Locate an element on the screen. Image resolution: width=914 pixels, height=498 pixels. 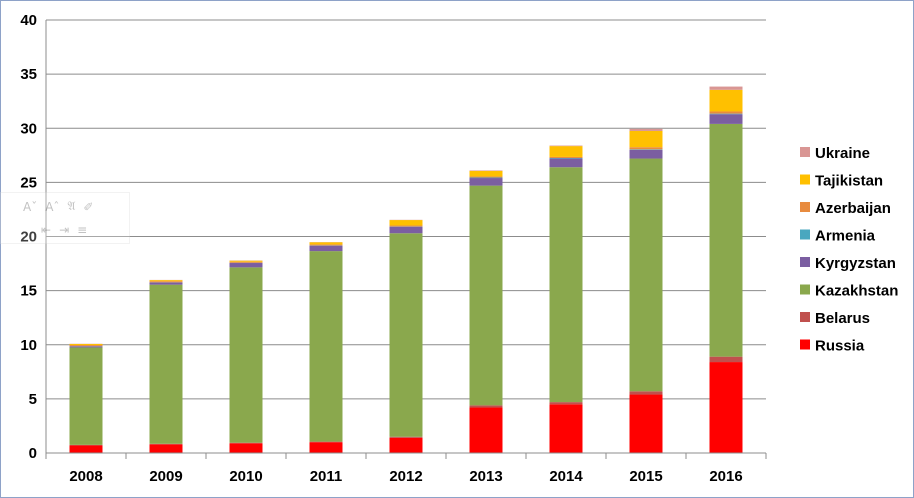
legend-label-azerbaijan: Azerbaijan is located at coordinates (853, 208).